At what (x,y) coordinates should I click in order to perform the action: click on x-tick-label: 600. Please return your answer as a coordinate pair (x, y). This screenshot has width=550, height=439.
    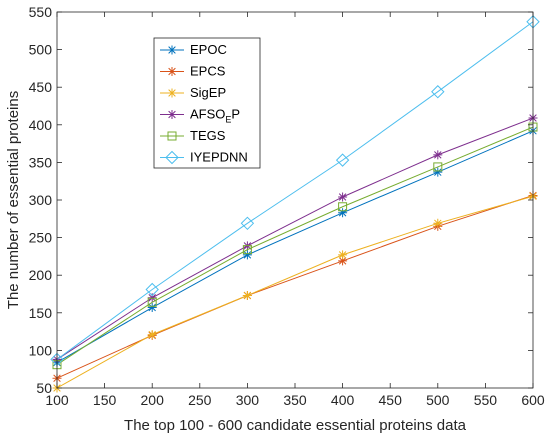
    Looking at the image, I should click on (533, 400).